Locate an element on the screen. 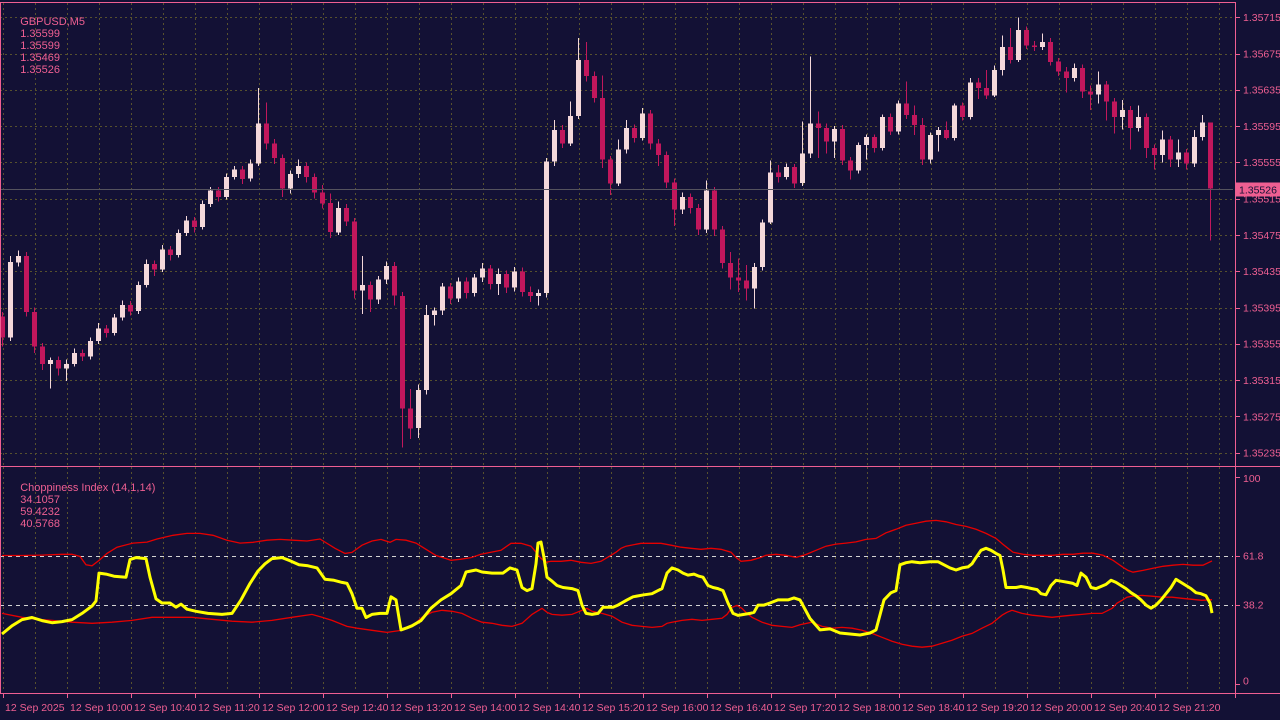 Image resolution: width=1280 pixels, height=720 pixels. price-axis-label: 1.35675 is located at coordinates (1261, 54).